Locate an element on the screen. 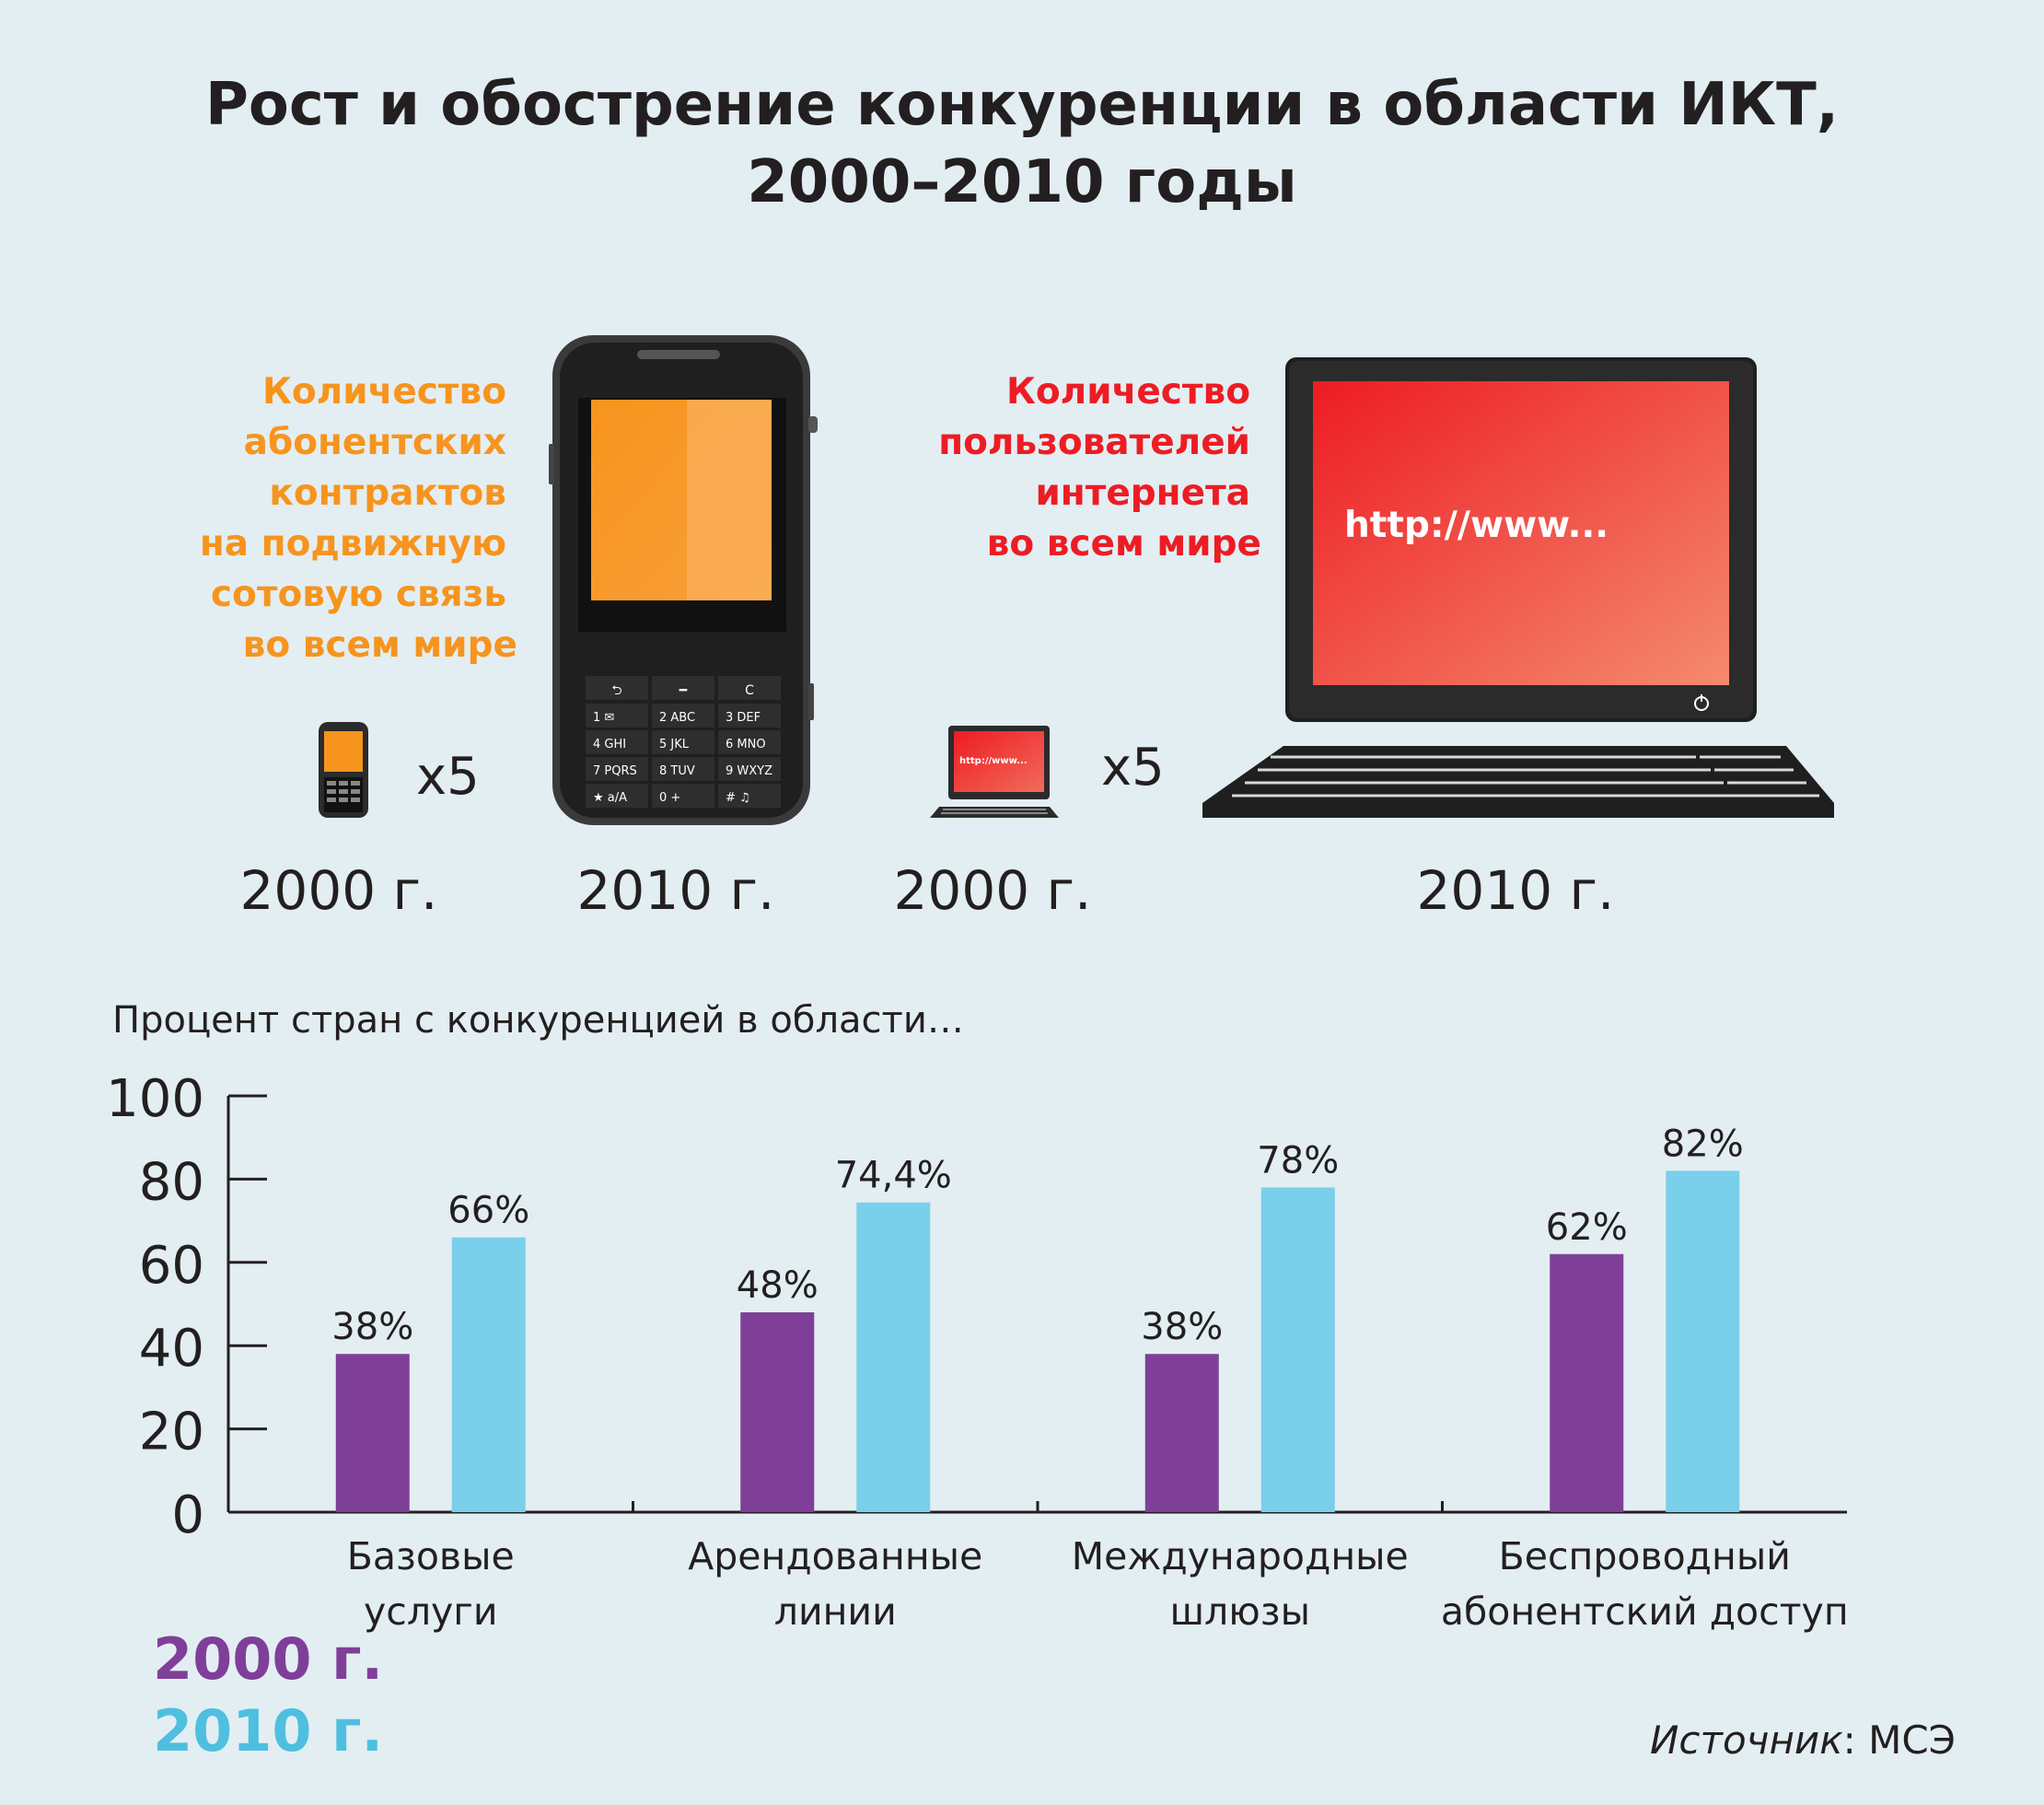  category-label: Международные is located at coordinates (1240, 1556).